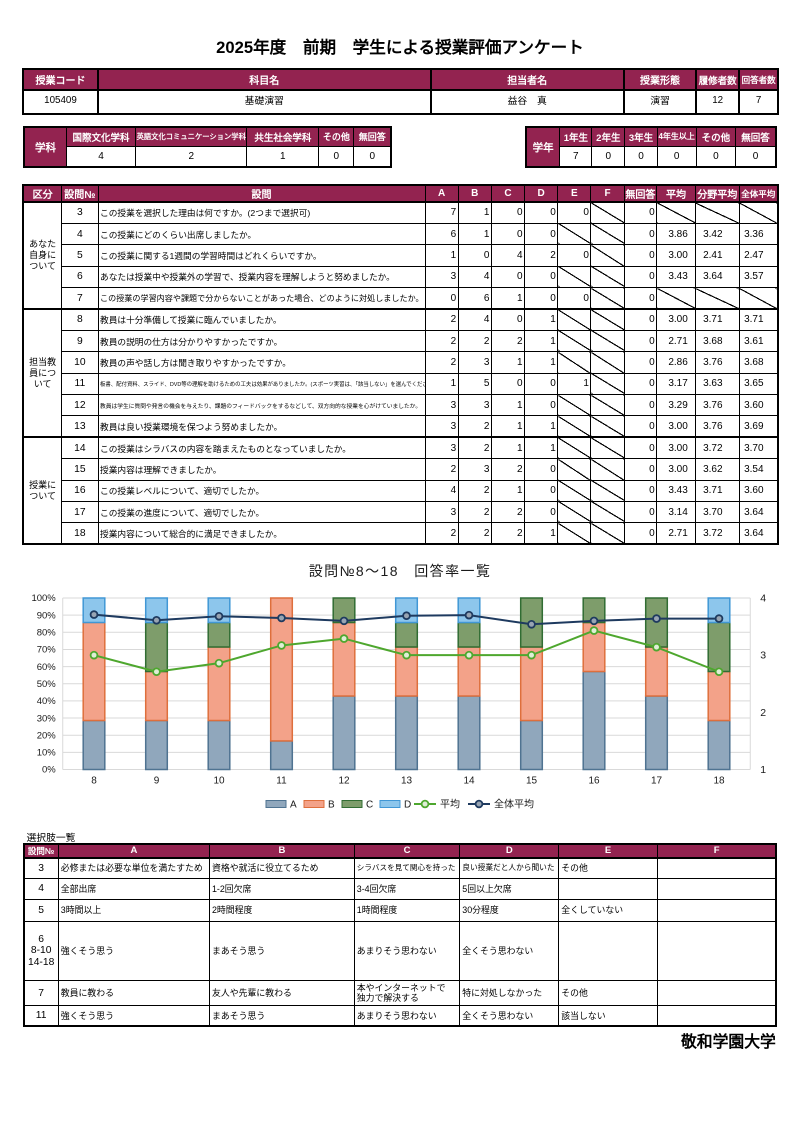 This screenshot has height=1131, width=800. What do you see at coordinates (763, 770) in the screenshot?
I see `svg-text: 1` at bounding box center [763, 770].